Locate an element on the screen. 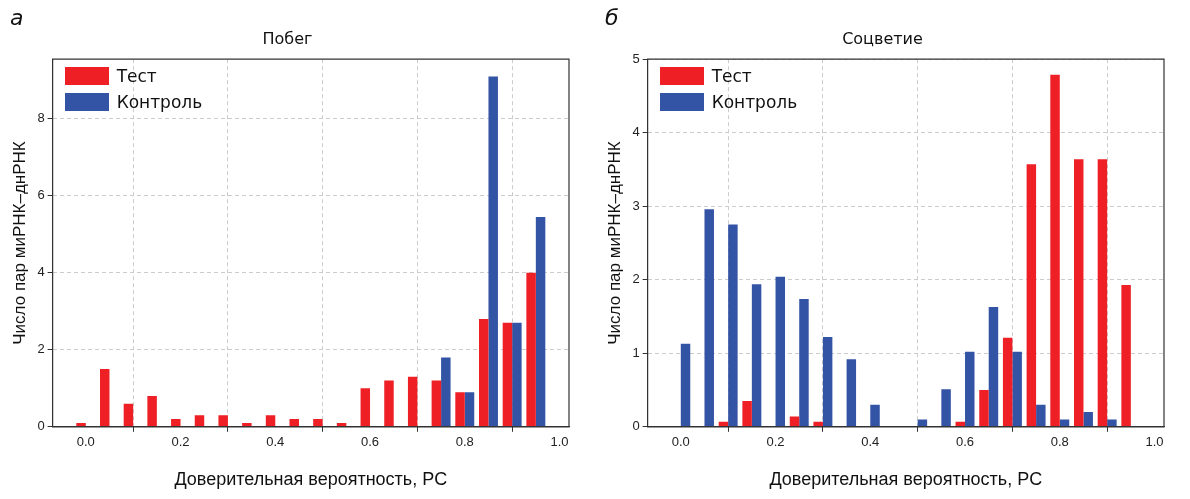 This screenshot has height=499, width=1190. y-tick-label: 5 is located at coordinates (636, 58).